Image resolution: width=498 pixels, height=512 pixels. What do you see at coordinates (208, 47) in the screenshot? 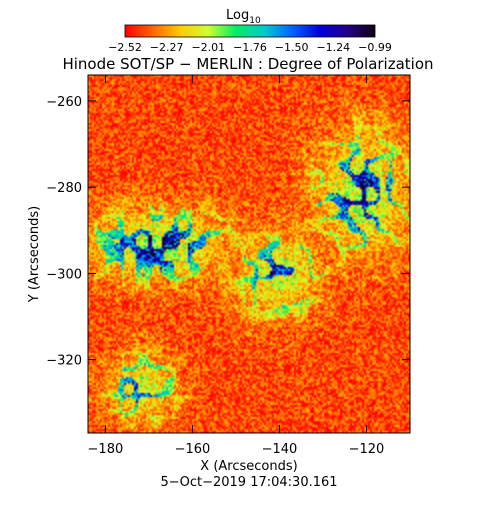
I see `colorbar-tick-label: −2.01` at bounding box center [208, 47].